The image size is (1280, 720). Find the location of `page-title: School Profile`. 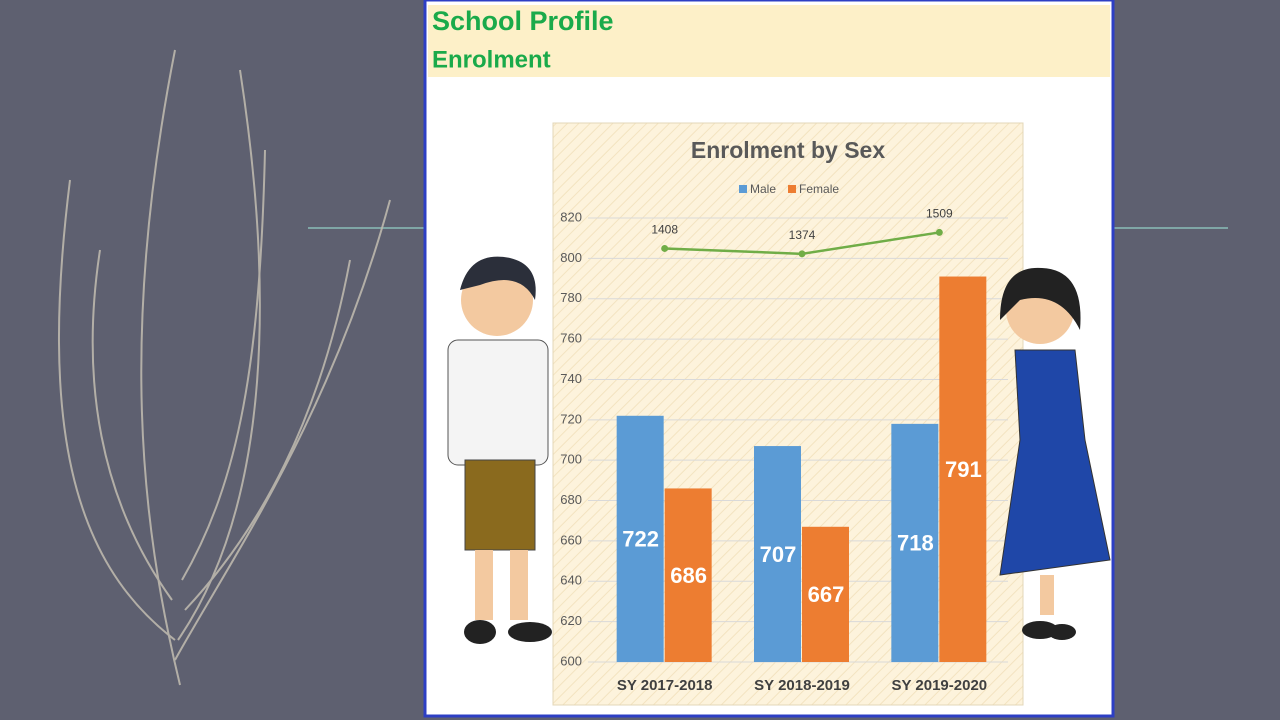

page-title: School Profile is located at coordinates (523, 21).